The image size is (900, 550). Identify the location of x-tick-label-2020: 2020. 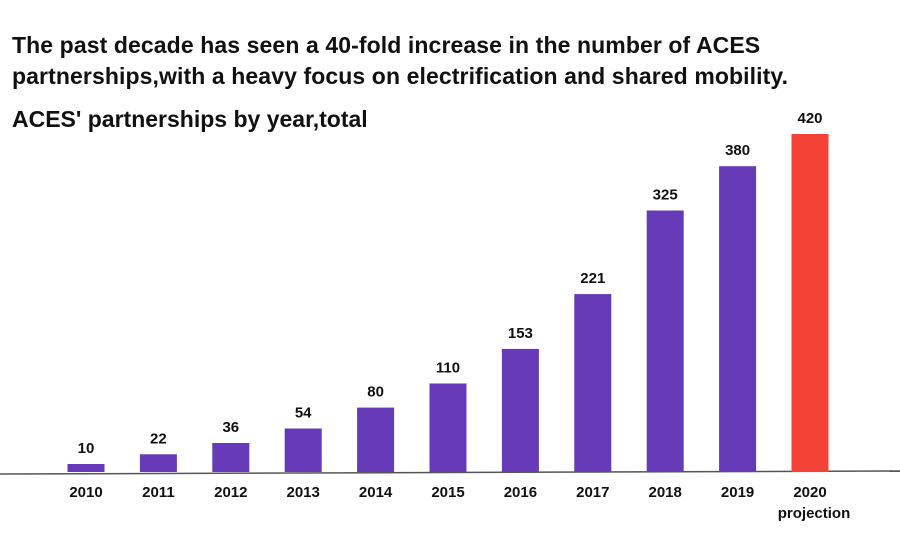
(809, 492).